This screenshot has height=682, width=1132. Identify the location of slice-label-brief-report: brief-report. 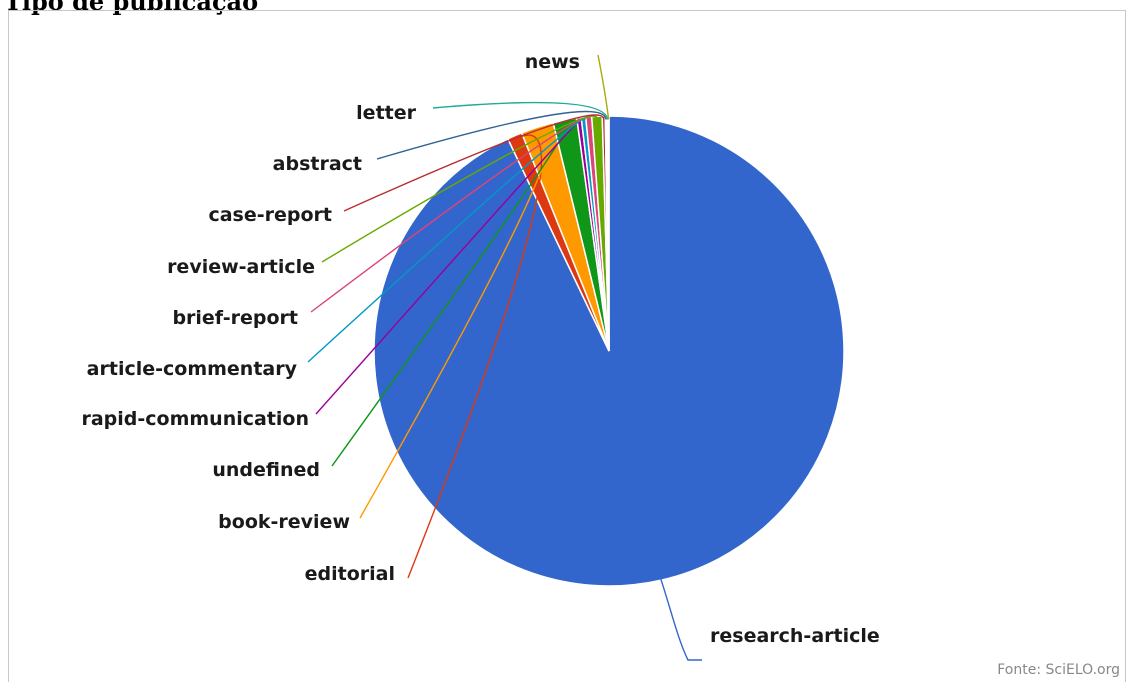
(235, 318).